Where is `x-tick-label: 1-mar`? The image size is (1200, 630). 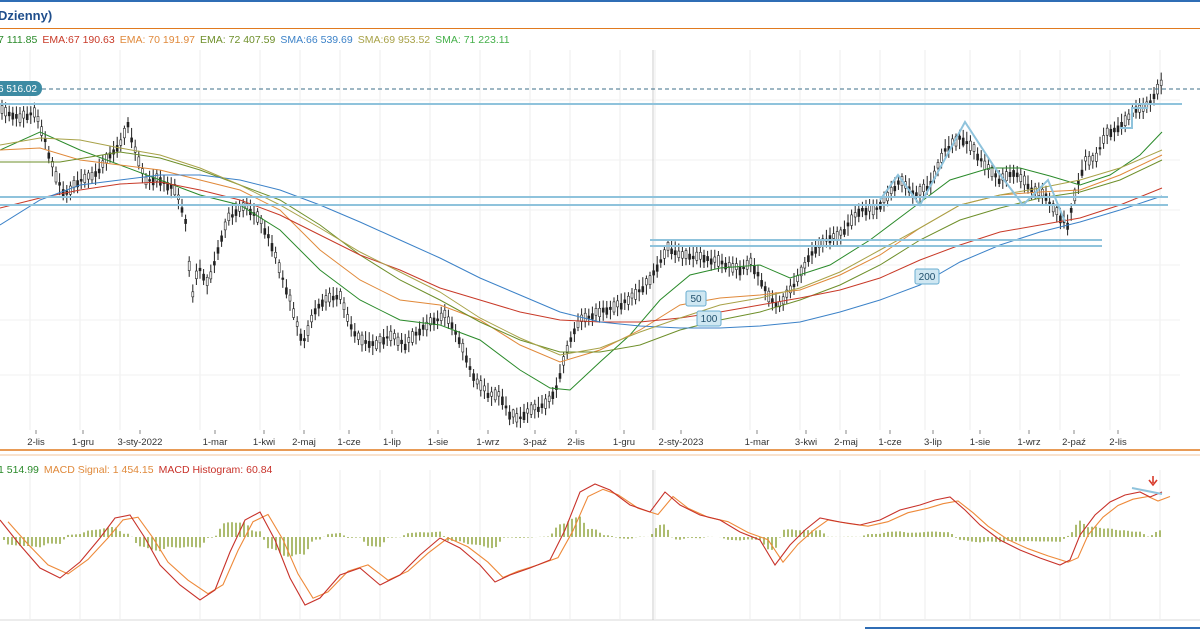
x-tick-label: 1-mar is located at coordinates (215, 442).